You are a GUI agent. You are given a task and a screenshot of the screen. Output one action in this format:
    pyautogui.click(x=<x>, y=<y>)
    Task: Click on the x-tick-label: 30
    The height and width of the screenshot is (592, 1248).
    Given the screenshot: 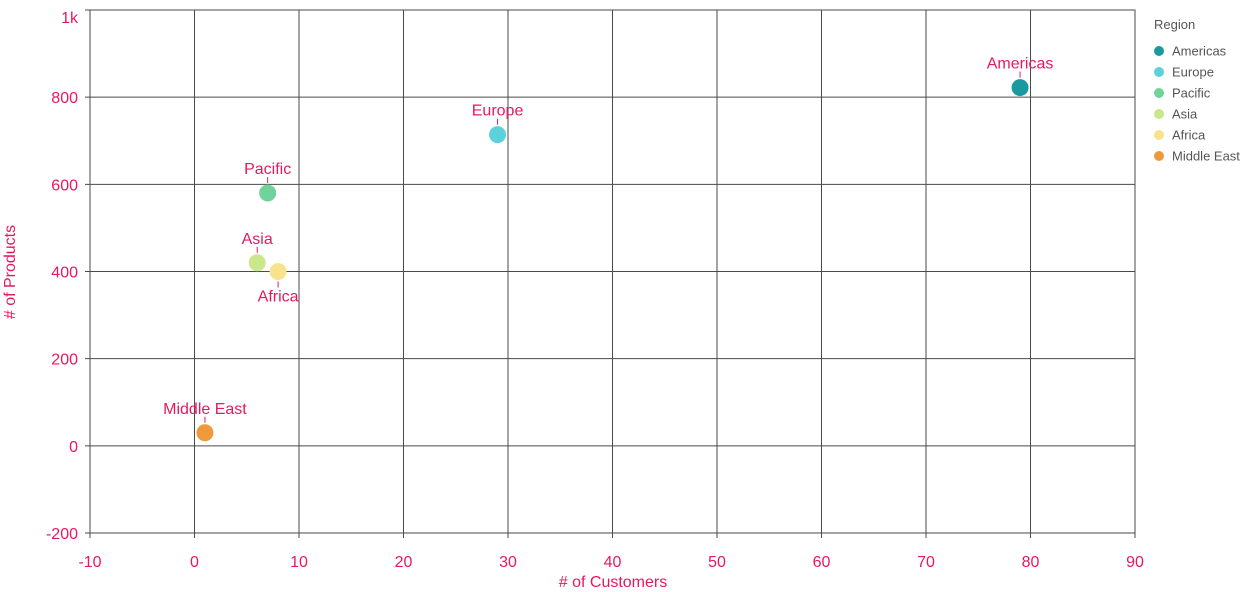 What is the action you would take?
    pyautogui.click(x=508, y=562)
    